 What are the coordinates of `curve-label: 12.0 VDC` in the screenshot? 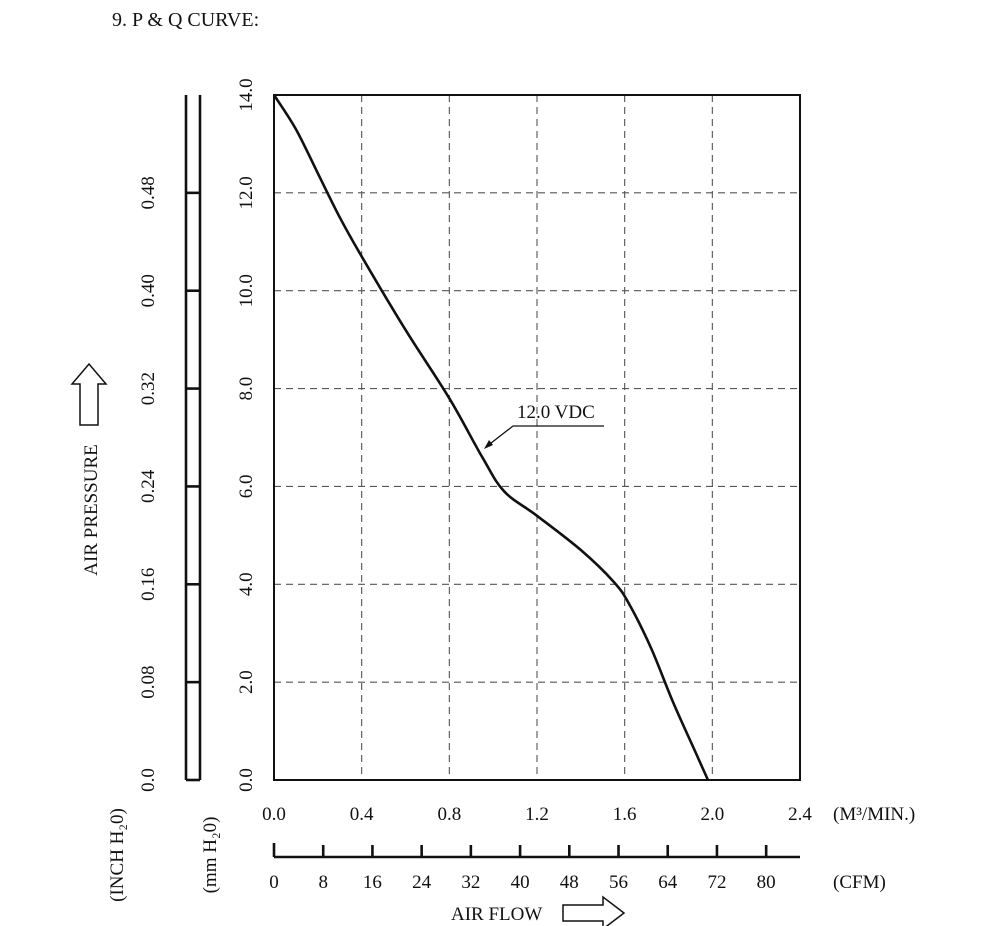 It's located at (556, 412).